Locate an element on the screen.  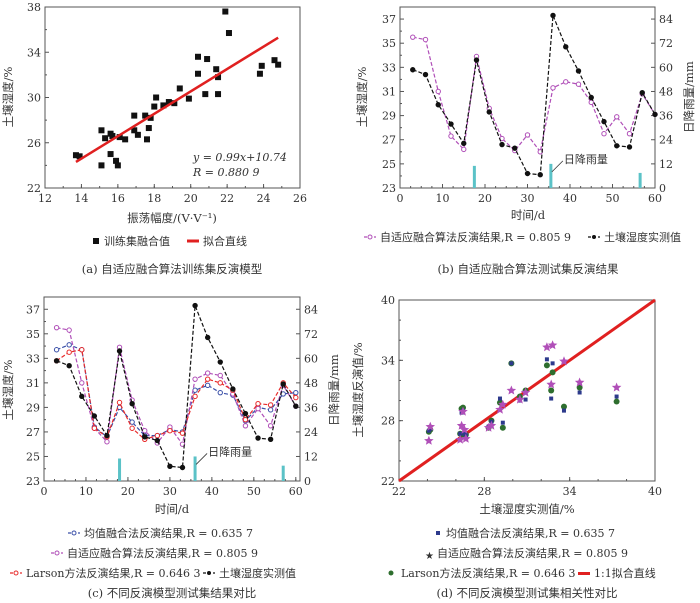
y-tick-label: 33 is located at coordinates (33, 358).